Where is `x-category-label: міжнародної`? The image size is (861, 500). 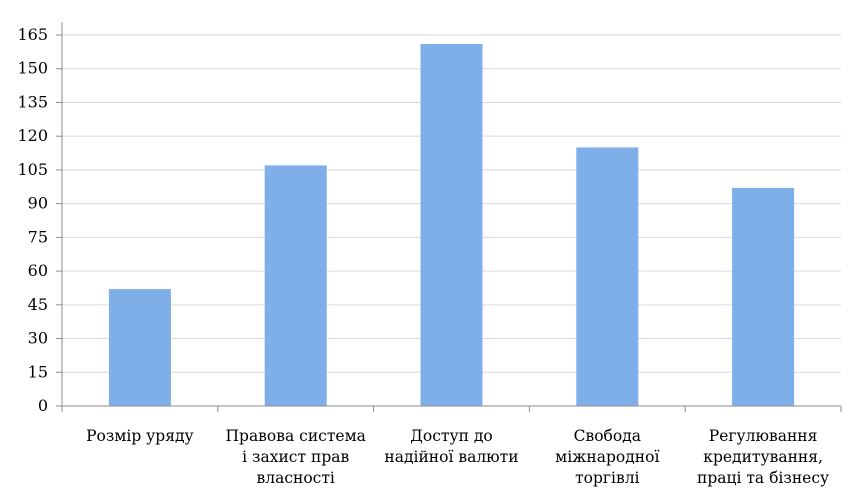
x-category-label: міжнародної is located at coordinates (607, 457).